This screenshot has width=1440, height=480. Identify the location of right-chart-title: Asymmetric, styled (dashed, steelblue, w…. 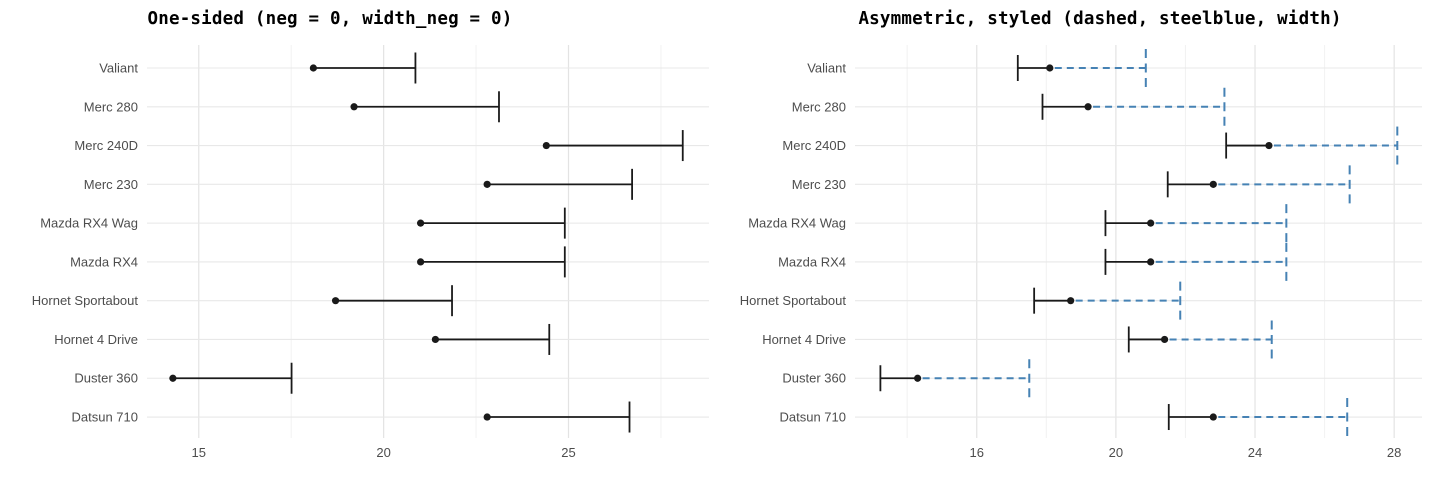
(1100, 19).